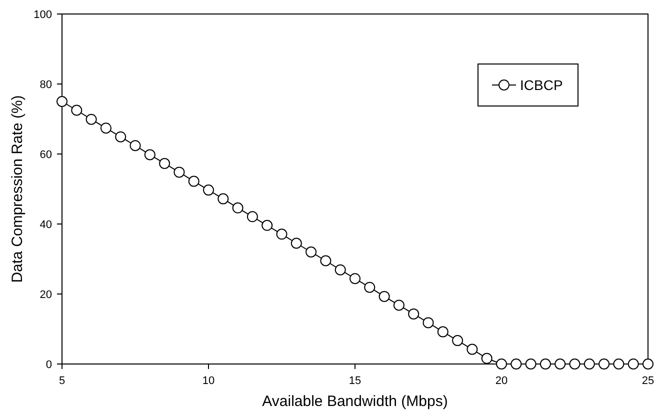 The height and width of the screenshot is (411, 661). What do you see at coordinates (46, 294) in the screenshot?
I see `y-tick-label: 20` at bounding box center [46, 294].